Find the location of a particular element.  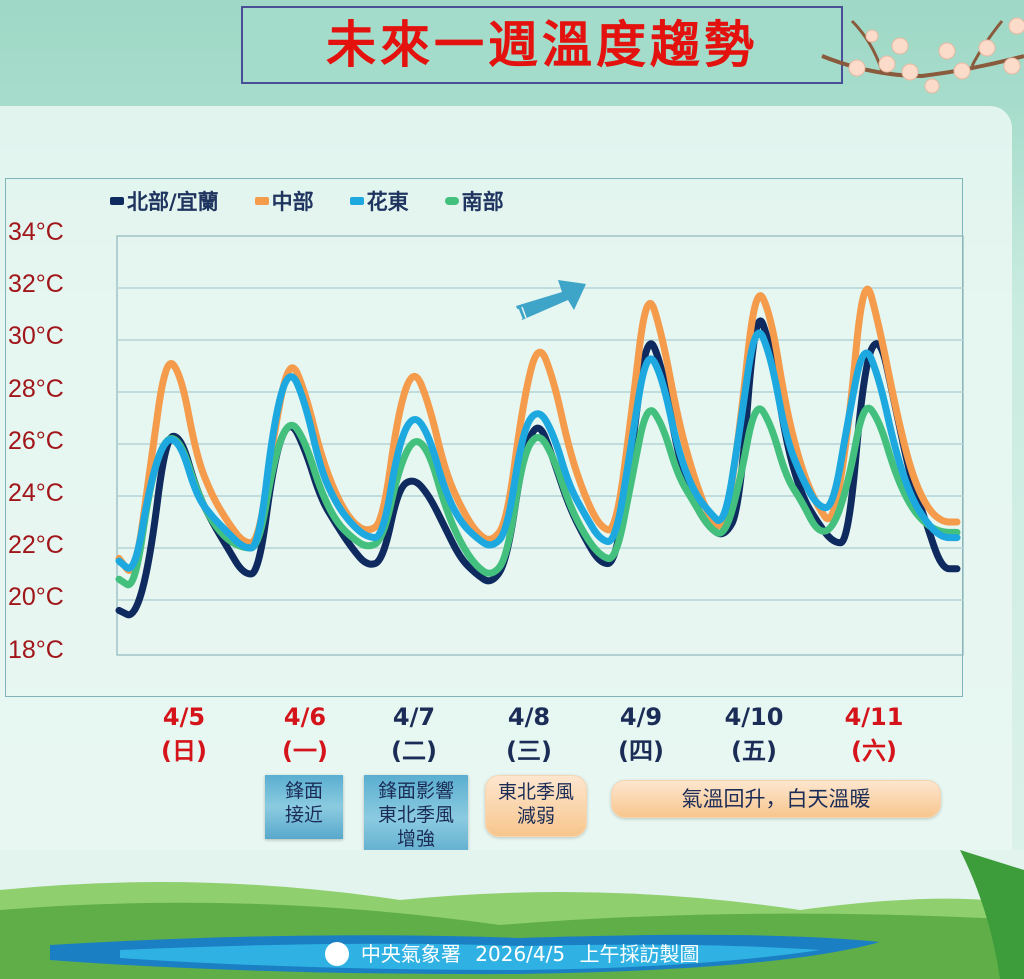

date-label-4-6: 4/6 (一) is located at coordinates (305, 734).